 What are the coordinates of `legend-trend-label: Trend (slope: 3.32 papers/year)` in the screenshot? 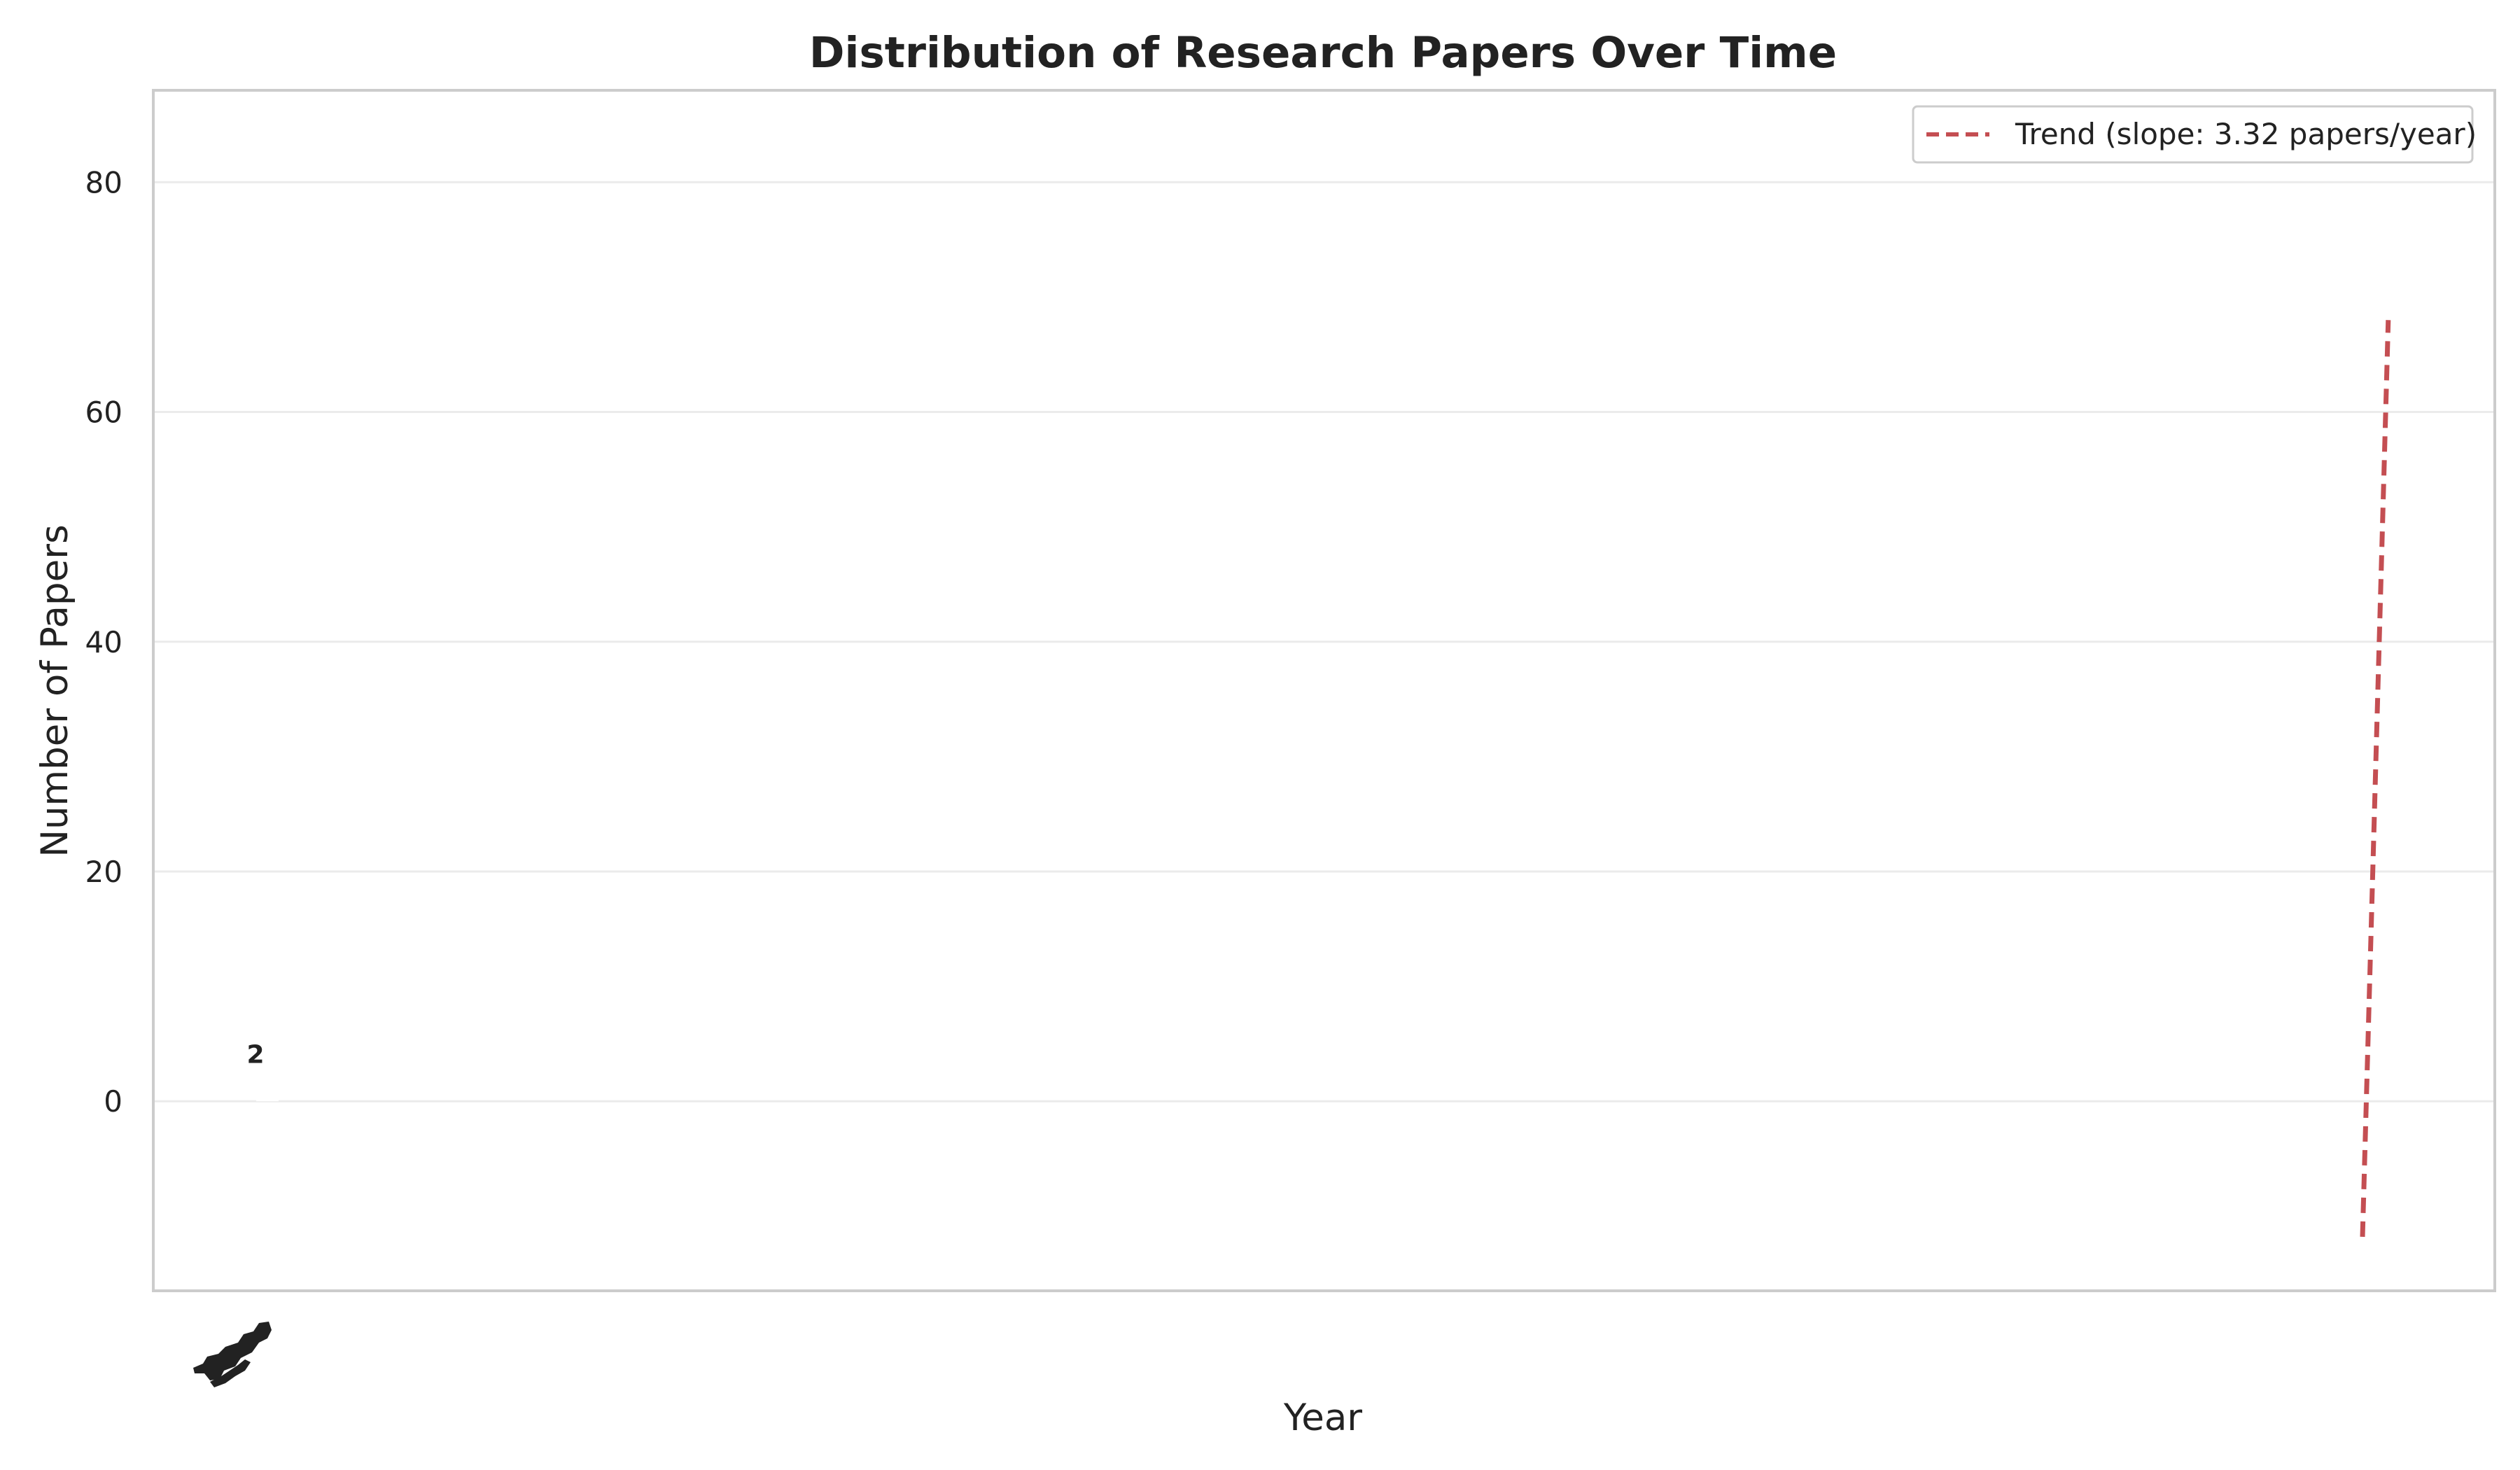 It's located at (2246, 134).